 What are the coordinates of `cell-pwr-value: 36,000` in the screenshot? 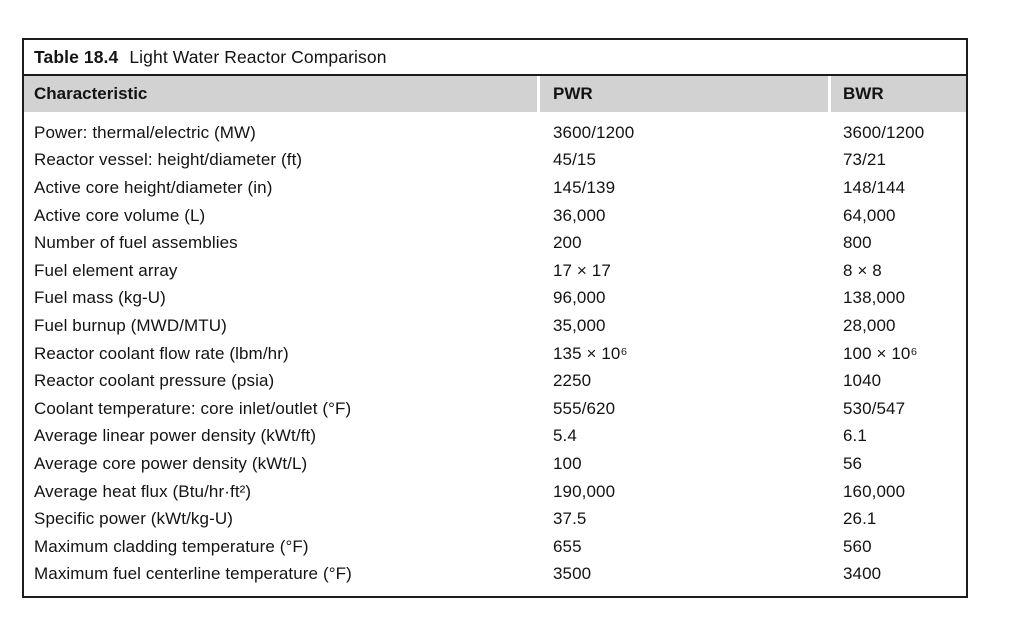 It's located at (579, 215).